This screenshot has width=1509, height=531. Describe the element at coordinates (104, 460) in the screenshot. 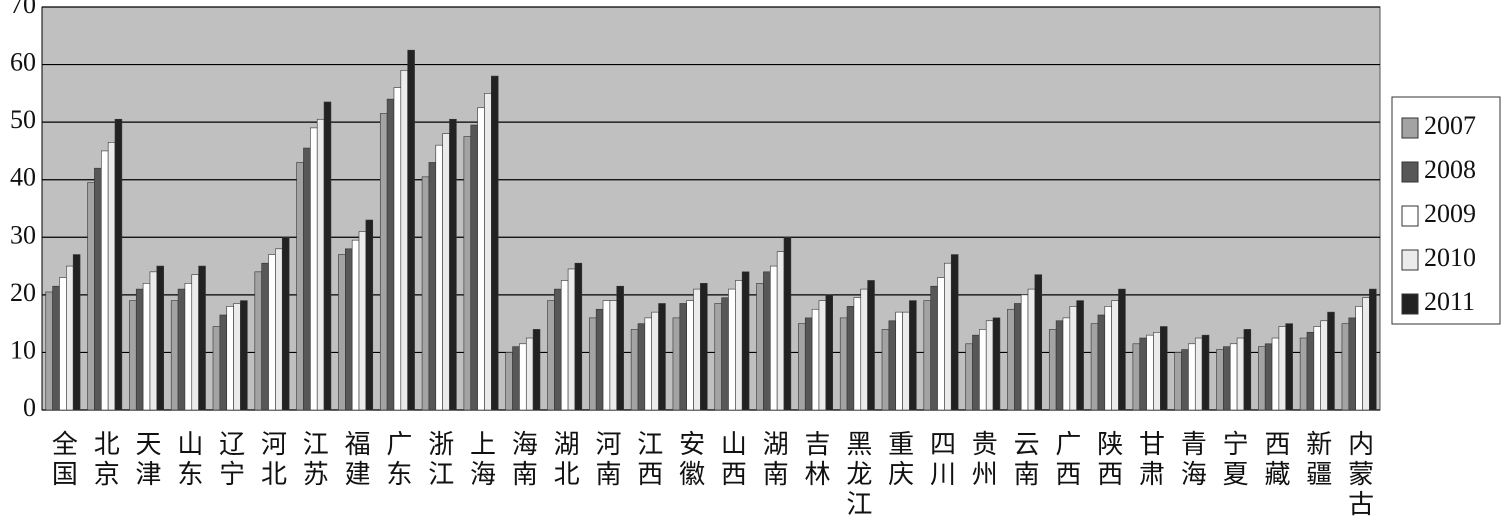

I see `x-tick-label: 北京` at that location.